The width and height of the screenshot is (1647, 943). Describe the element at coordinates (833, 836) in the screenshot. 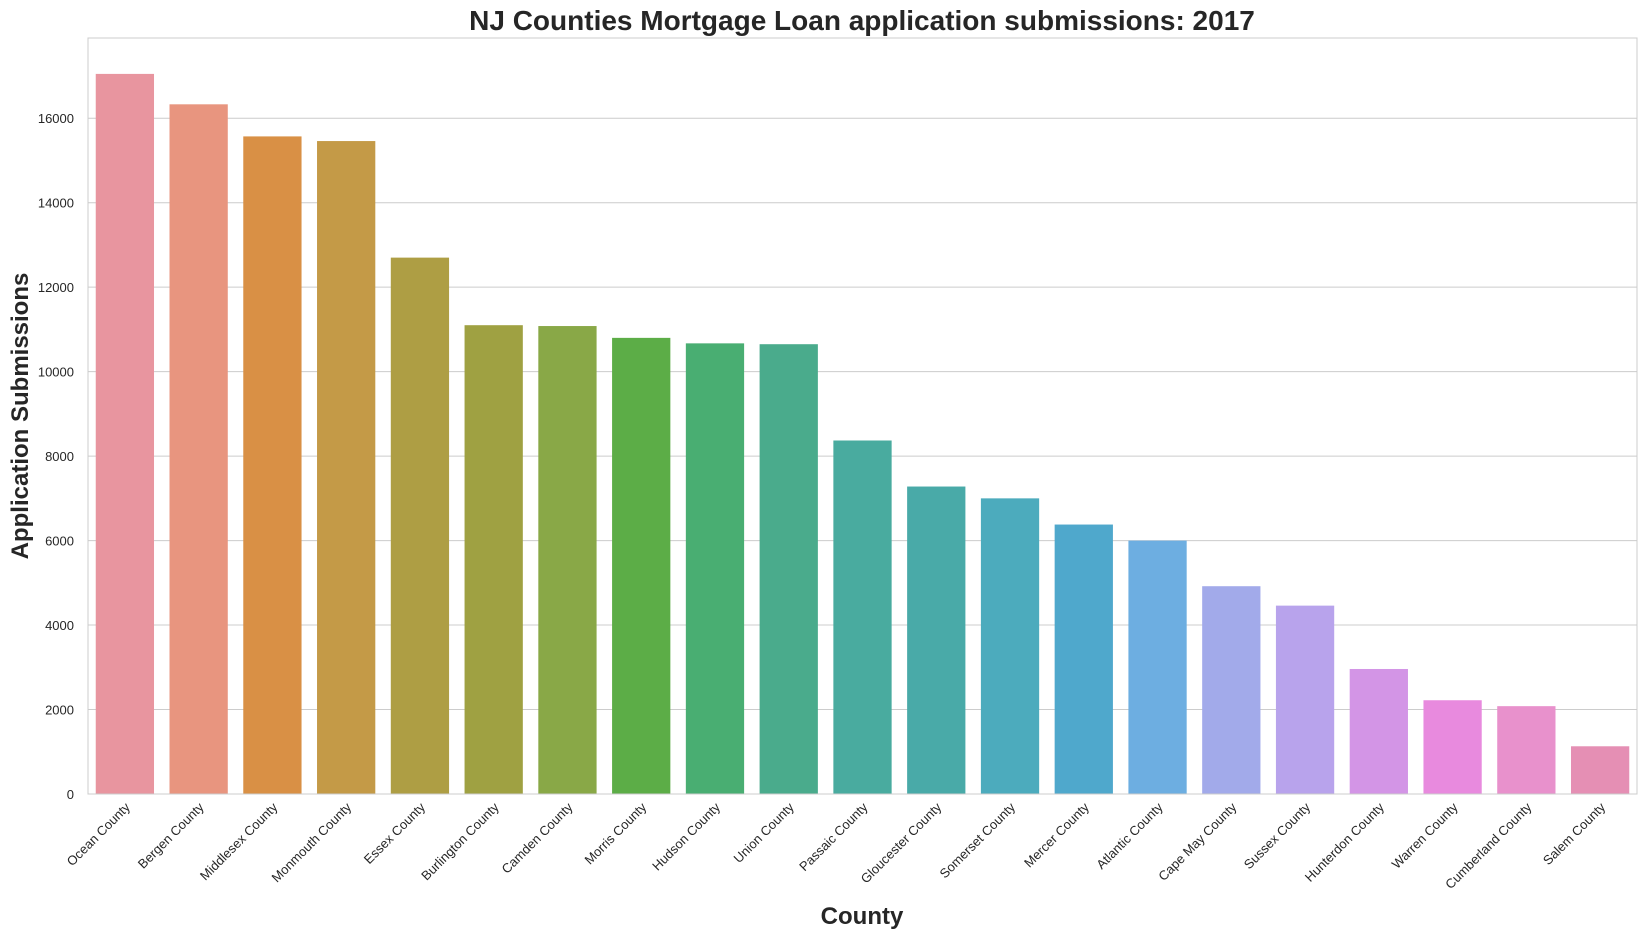

I see `x-tick-label: Passaic County` at that location.